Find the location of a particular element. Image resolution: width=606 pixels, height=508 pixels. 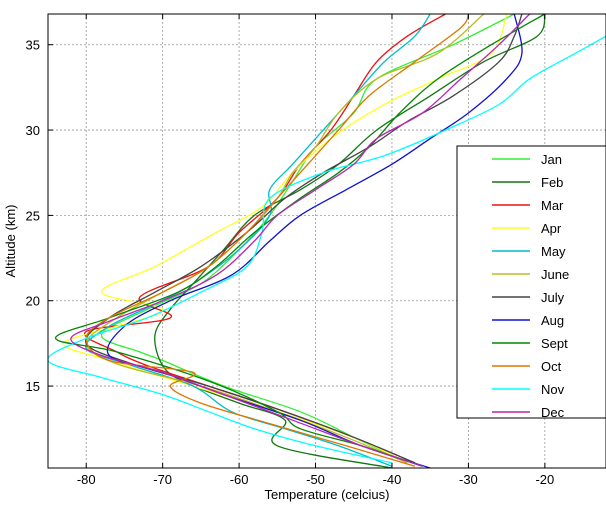

y-tick-label-1: 20 is located at coordinates (33, 301).